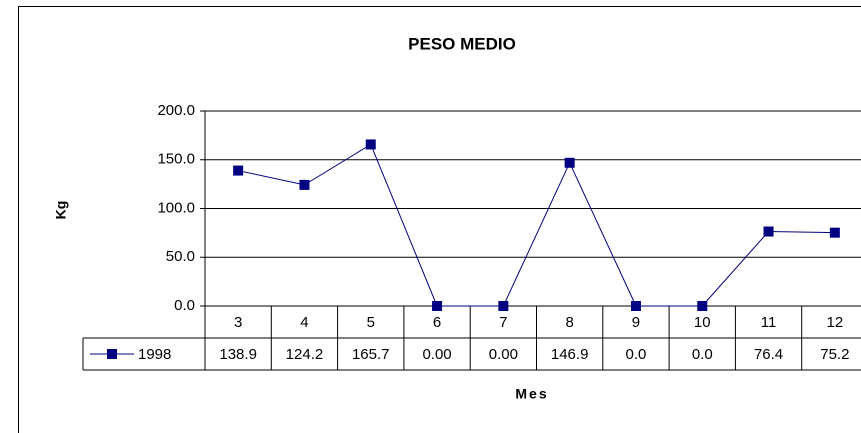 This screenshot has height=433, width=861. Describe the element at coordinates (238, 354) in the screenshot. I see `data-label: 138.9` at that location.